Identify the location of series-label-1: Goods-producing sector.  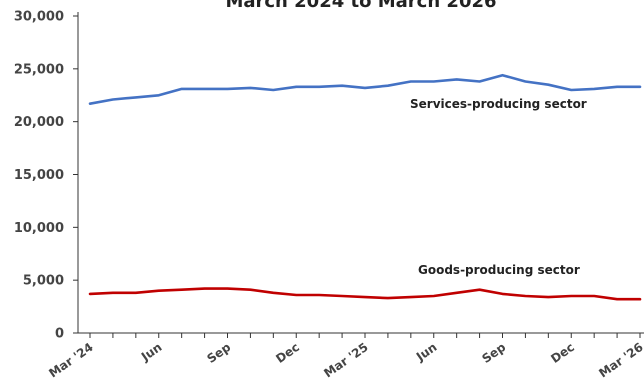
(499, 270).